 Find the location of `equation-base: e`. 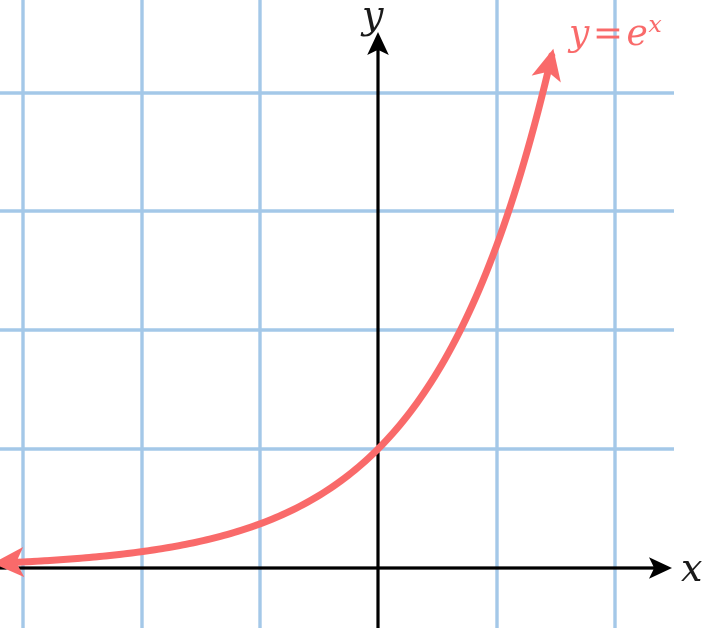

equation-base: e is located at coordinates (637, 33).